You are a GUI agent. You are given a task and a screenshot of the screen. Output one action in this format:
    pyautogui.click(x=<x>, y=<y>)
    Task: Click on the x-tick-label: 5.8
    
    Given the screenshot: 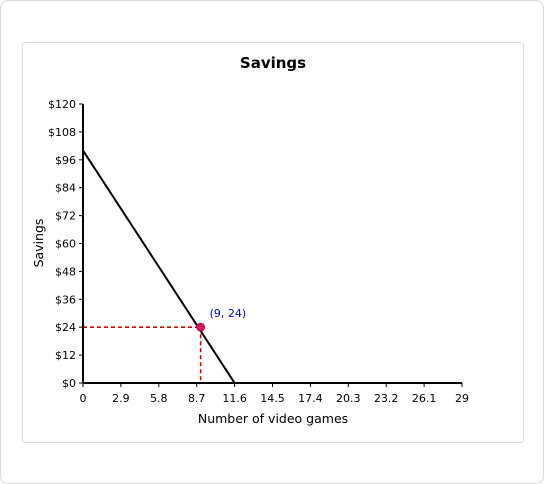 What is the action you would take?
    pyautogui.click(x=159, y=398)
    